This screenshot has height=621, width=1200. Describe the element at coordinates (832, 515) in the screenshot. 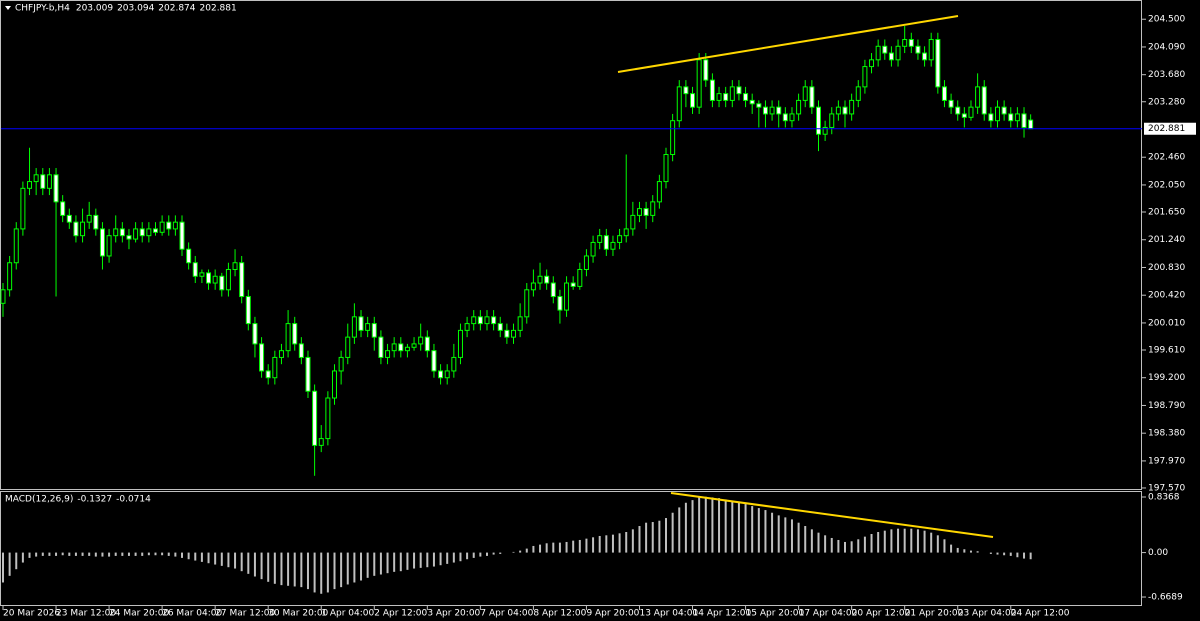

I see `trend-line` at that location.